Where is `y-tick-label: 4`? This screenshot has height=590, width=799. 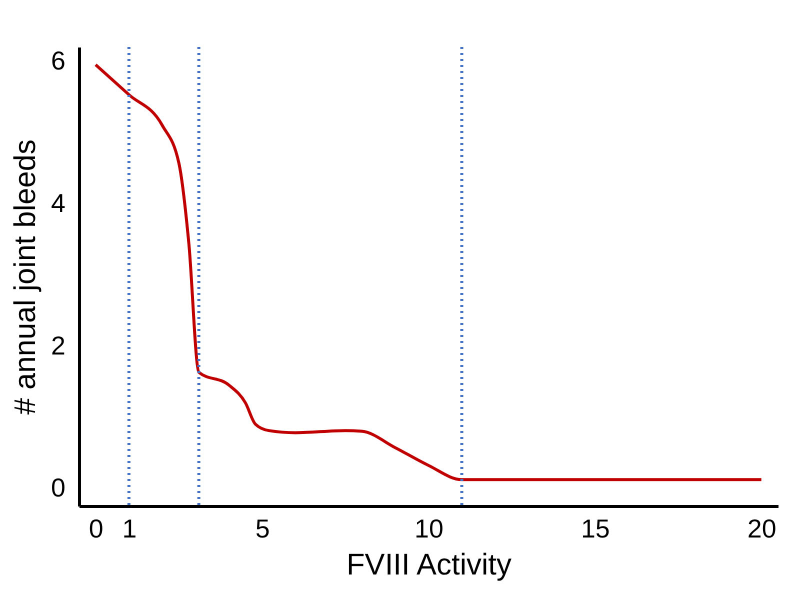 y-tick-label: 4 is located at coordinates (58, 203).